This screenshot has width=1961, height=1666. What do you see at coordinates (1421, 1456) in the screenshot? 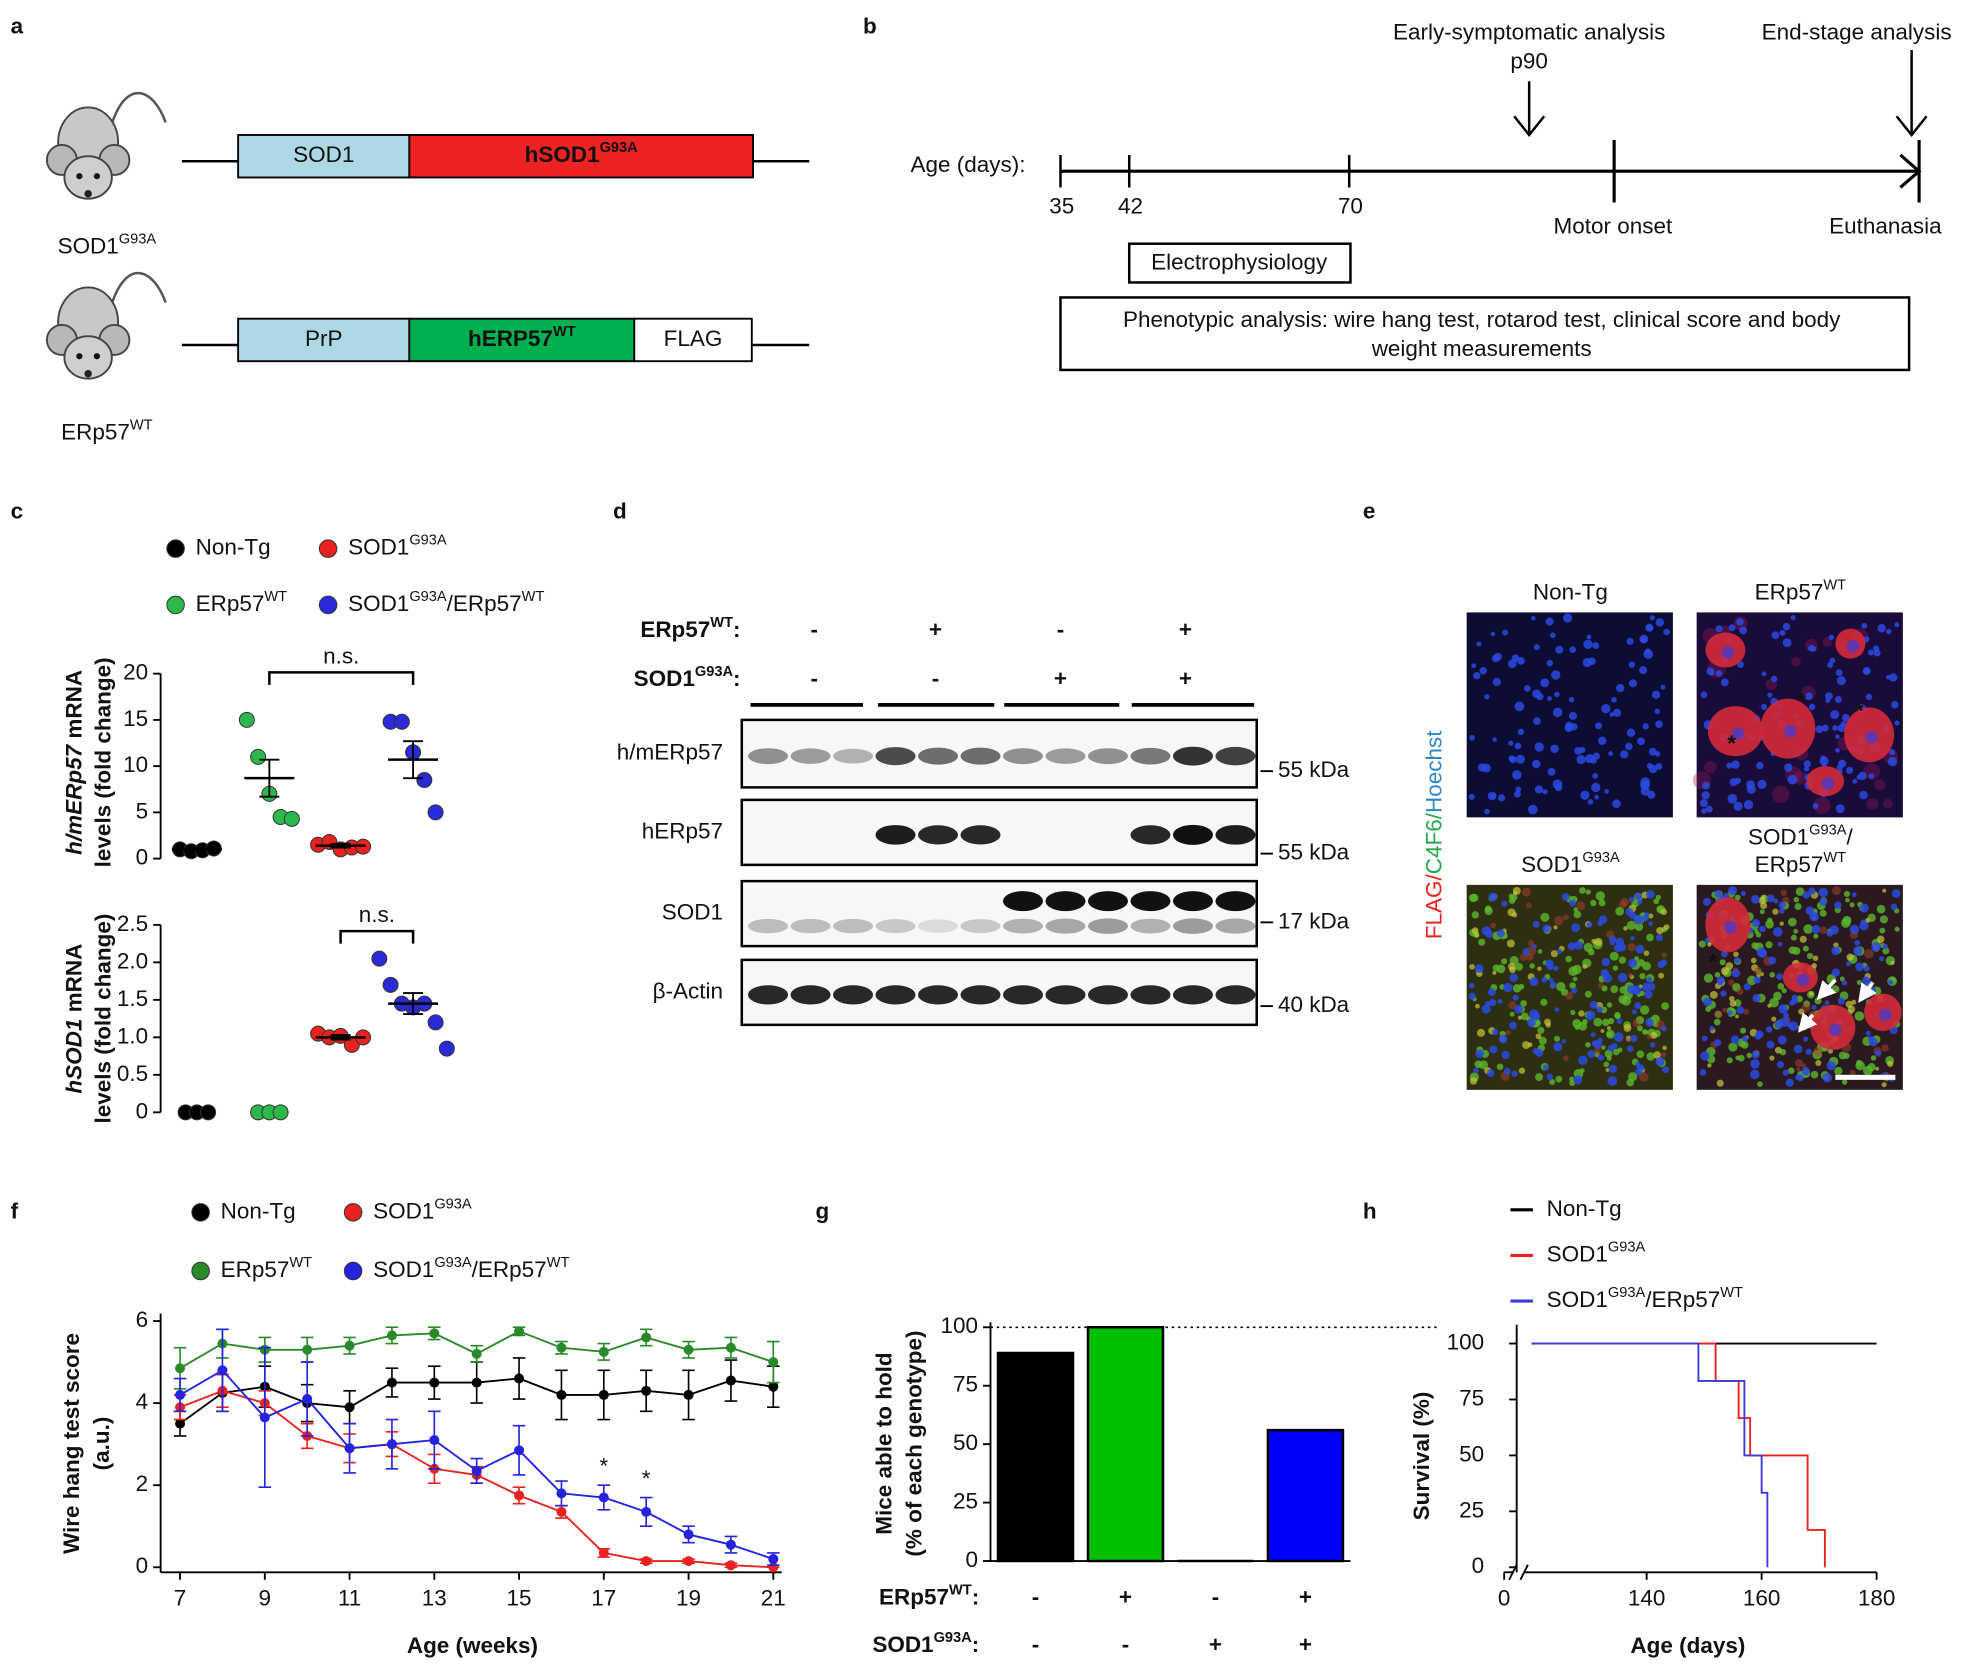
I see `y-axis-label: Survival (%)` at bounding box center [1421, 1456].